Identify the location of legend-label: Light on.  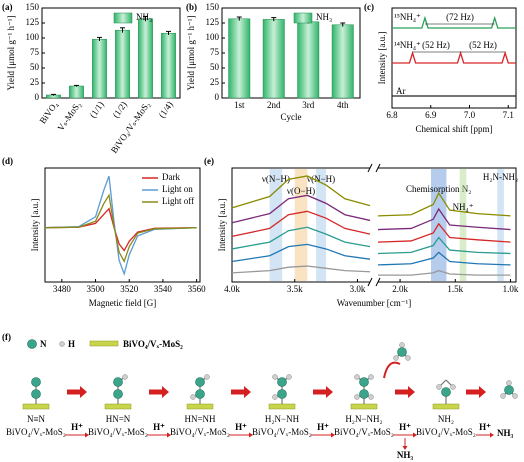
(177, 189).